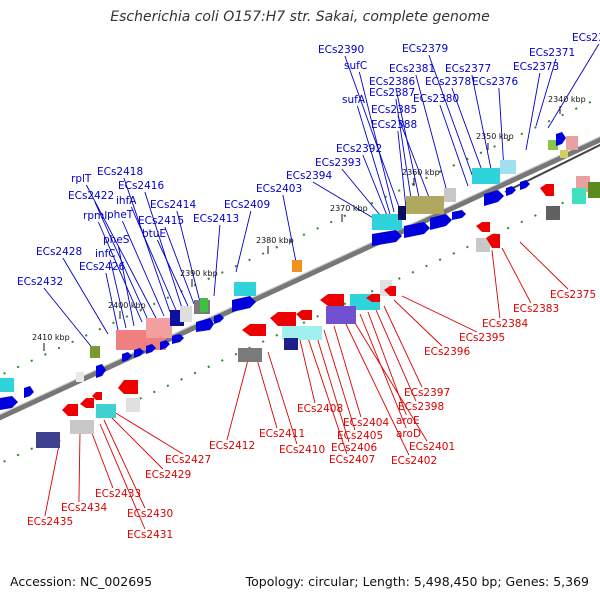 The image size is (600, 600). I want to click on gene-label-ecs2397: ECs2397, so click(427, 393).